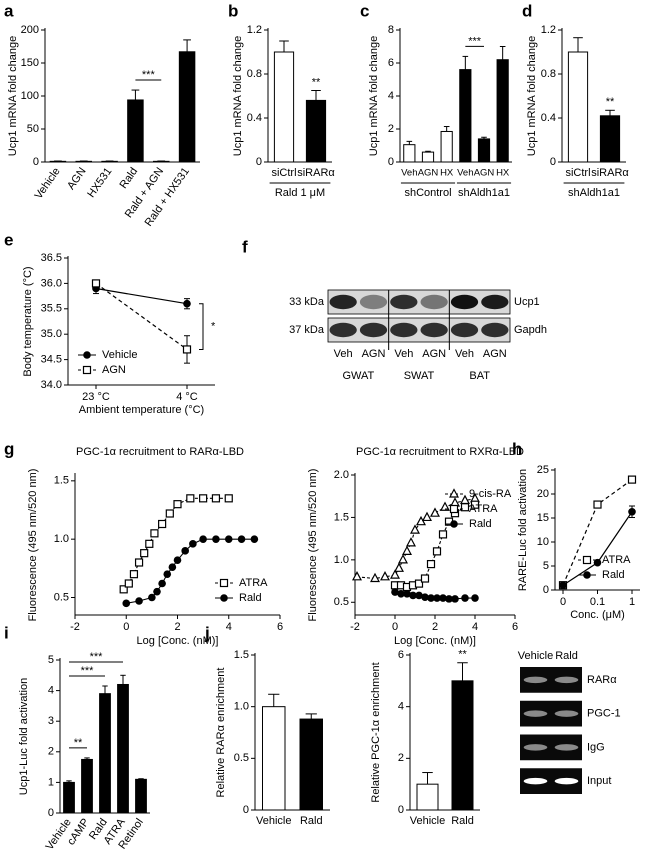 This screenshot has height=868, width=649. What do you see at coordinates (61, 597) in the screenshot?
I see `y-tick-label: 0.5` at bounding box center [61, 597].